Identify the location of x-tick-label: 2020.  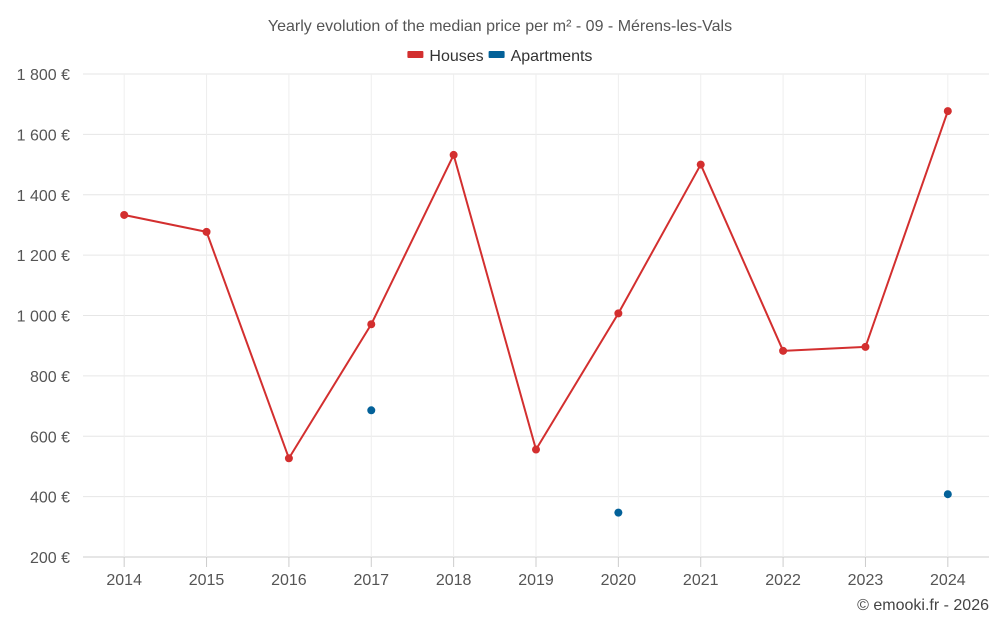
(619, 580).